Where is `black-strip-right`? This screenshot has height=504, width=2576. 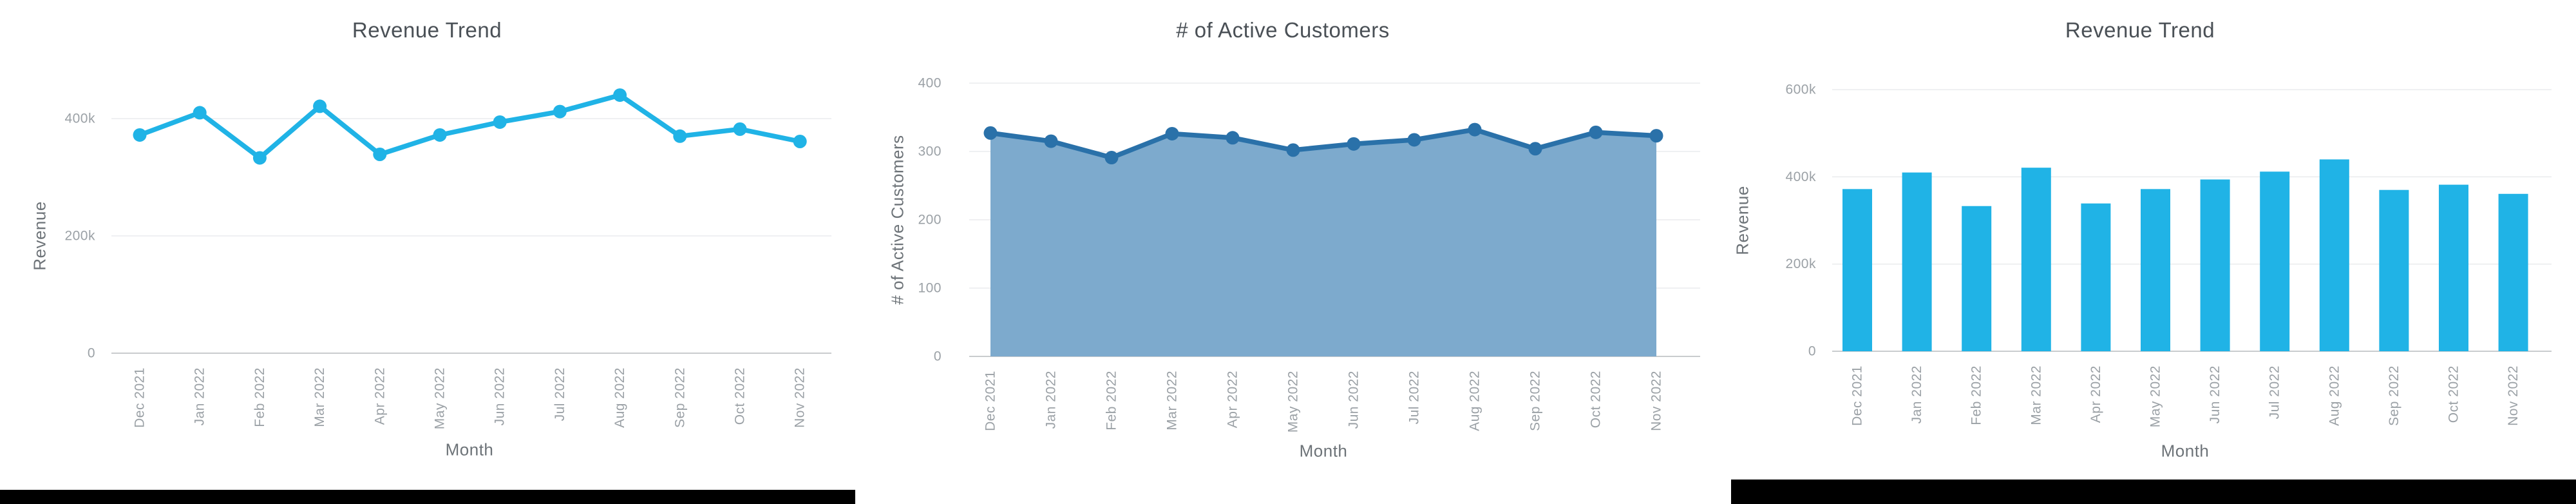
black-strip-right is located at coordinates (2153, 492).